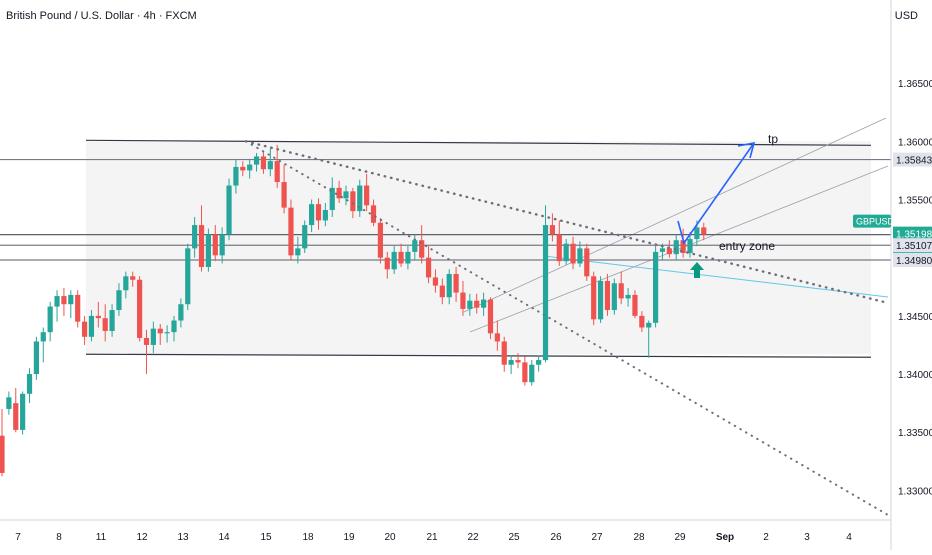 This screenshot has height=555, width=932. What do you see at coordinates (716, 276) in the screenshot?
I see `support-trendline` at bounding box center [716, 276].